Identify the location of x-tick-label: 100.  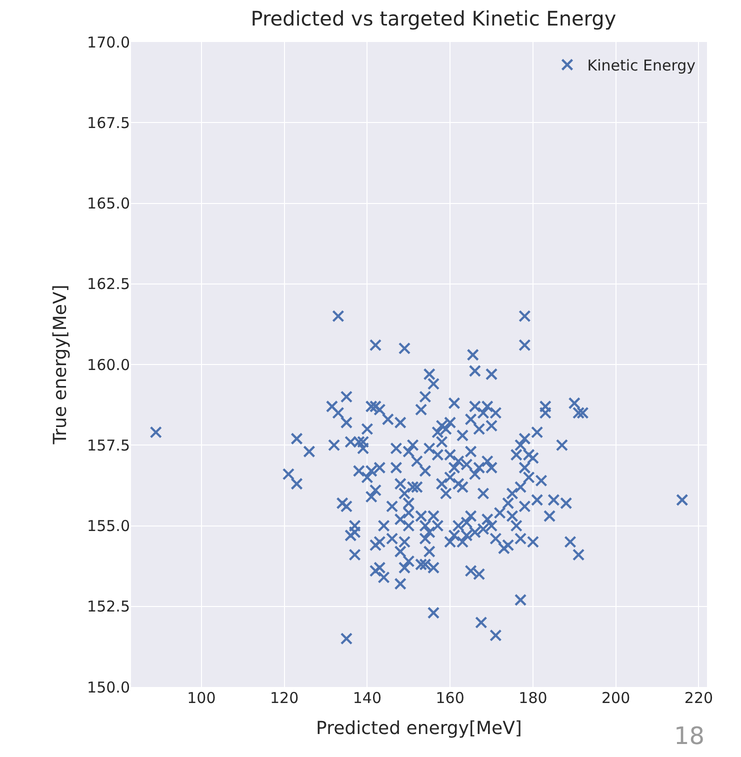
(201, 698).